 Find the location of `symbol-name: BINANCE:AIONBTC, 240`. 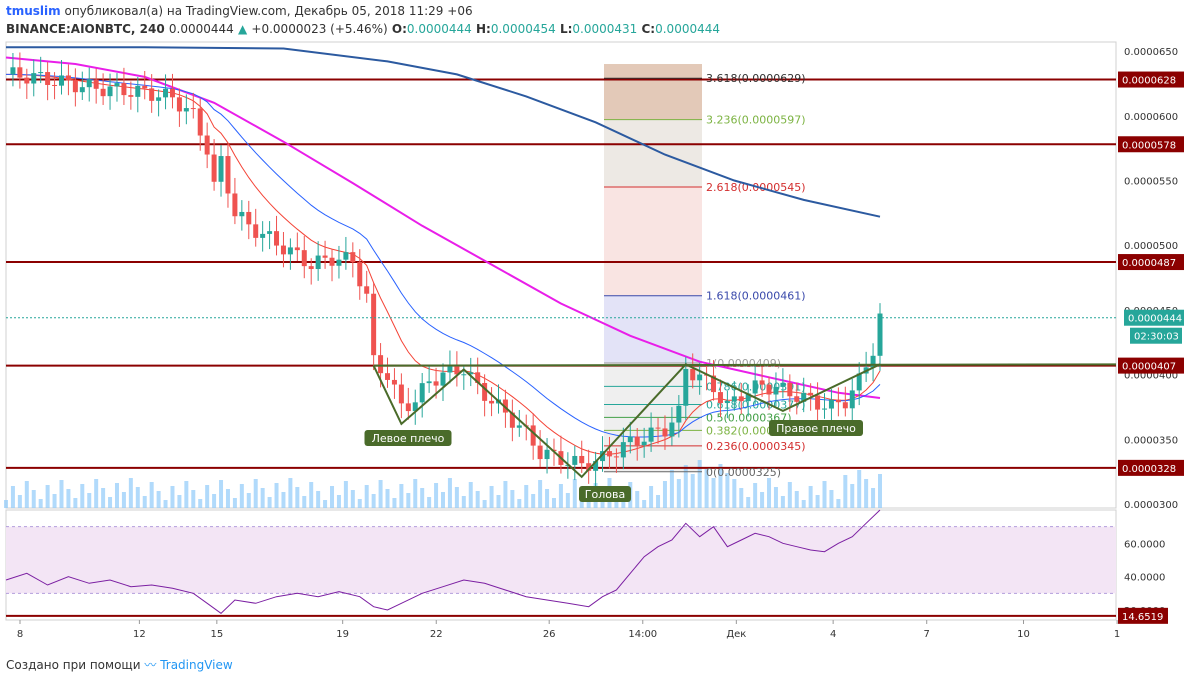

symbol-name: BINANCE:AIONBTC, 240 is located at coordinates (85, 29).